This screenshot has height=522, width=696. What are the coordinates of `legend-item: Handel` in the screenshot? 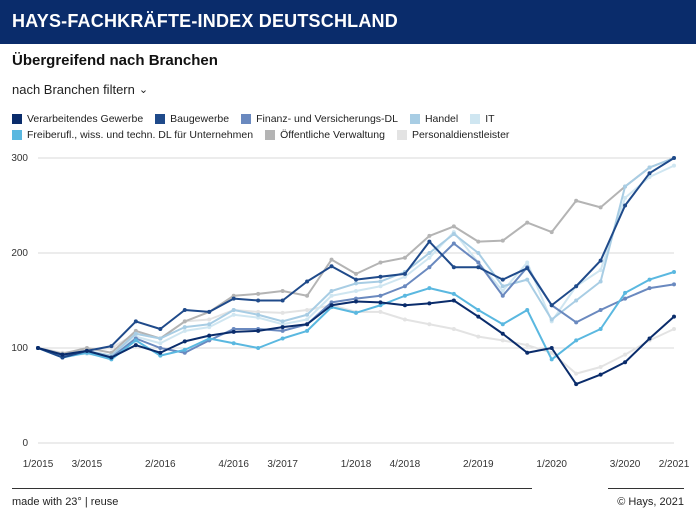 It's located at (434, 119).